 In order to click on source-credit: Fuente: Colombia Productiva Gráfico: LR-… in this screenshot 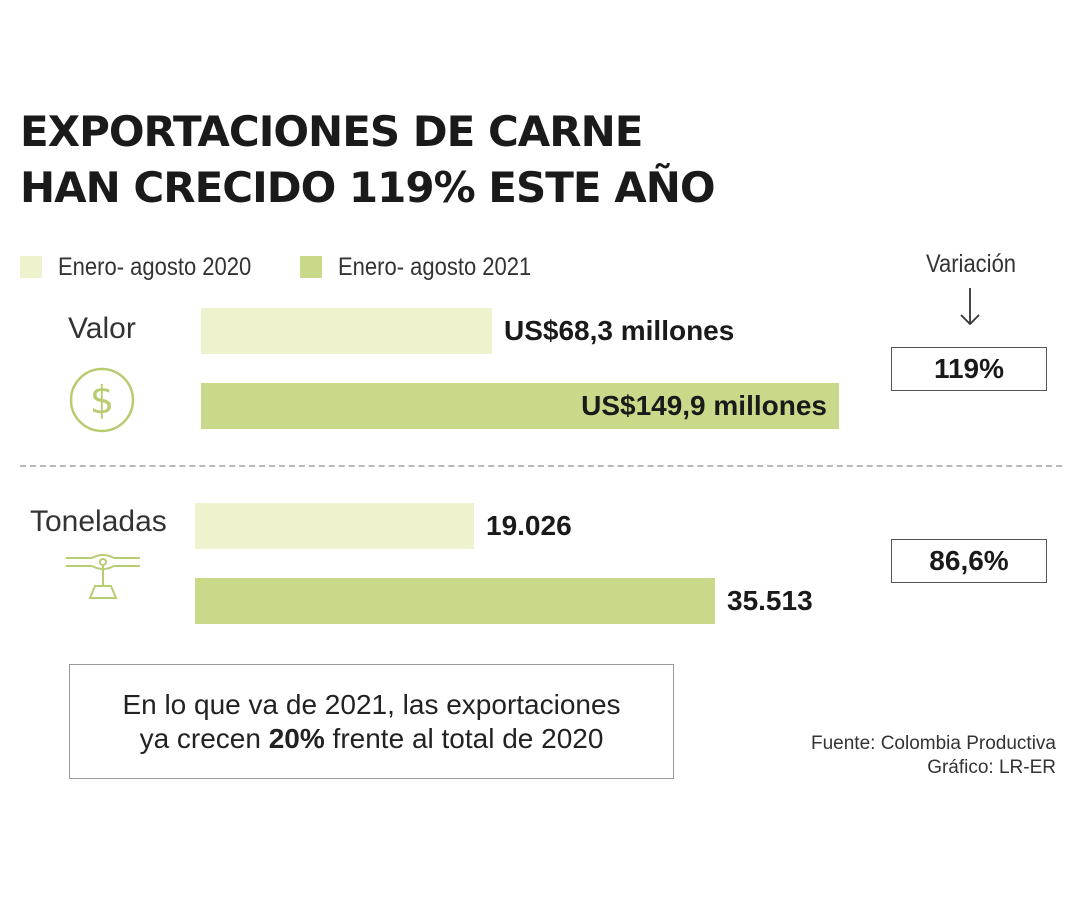, I will do `click(933, 756)`.